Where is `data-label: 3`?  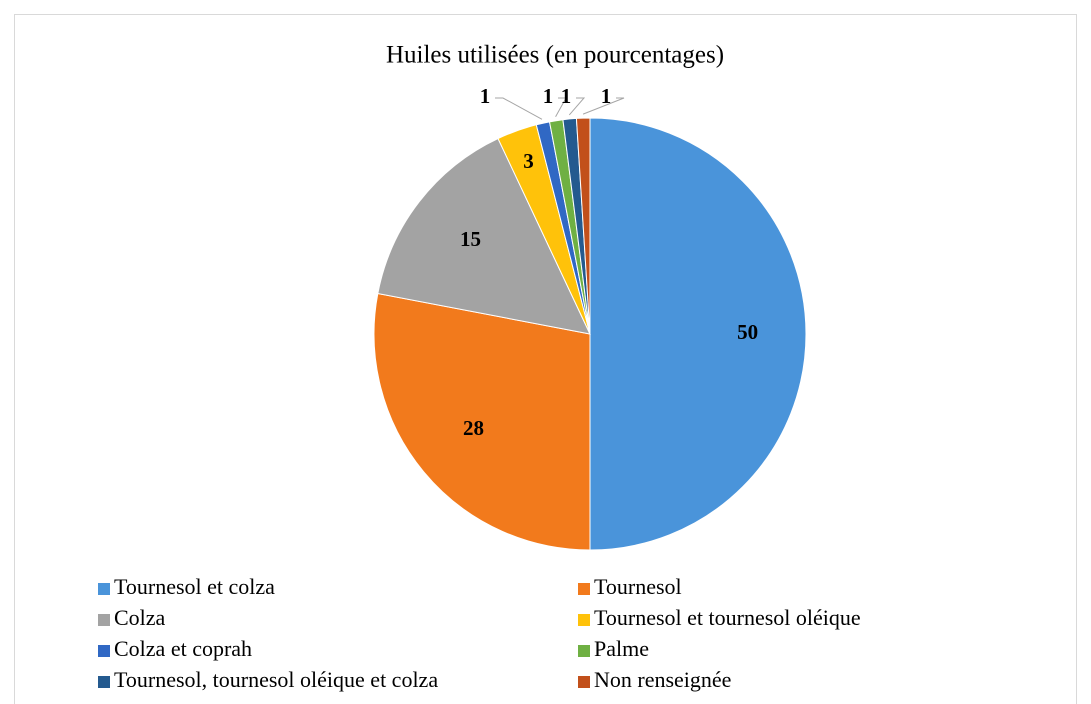
data-label: 3 is located at coordinates (528, 161).